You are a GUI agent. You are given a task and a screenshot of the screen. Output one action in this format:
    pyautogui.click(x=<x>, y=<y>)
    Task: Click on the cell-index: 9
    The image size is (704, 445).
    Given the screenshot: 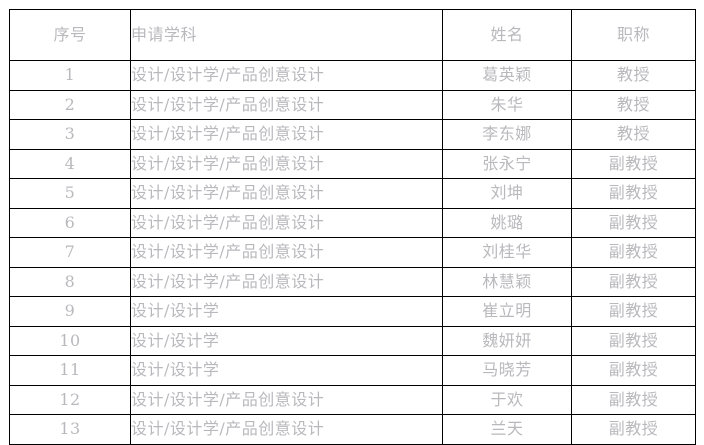 What is the action you would take?
    pyautogui.click(x=70, y=311)
    